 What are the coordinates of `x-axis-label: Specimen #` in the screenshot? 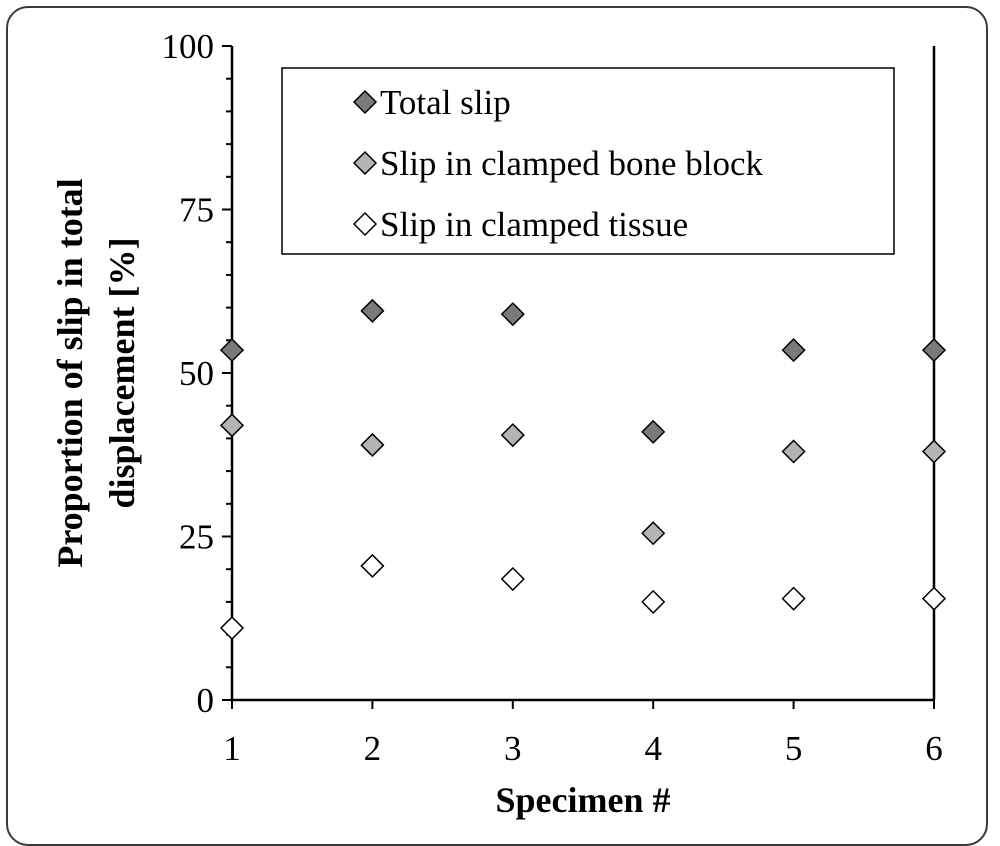 It's located at (583, 800).